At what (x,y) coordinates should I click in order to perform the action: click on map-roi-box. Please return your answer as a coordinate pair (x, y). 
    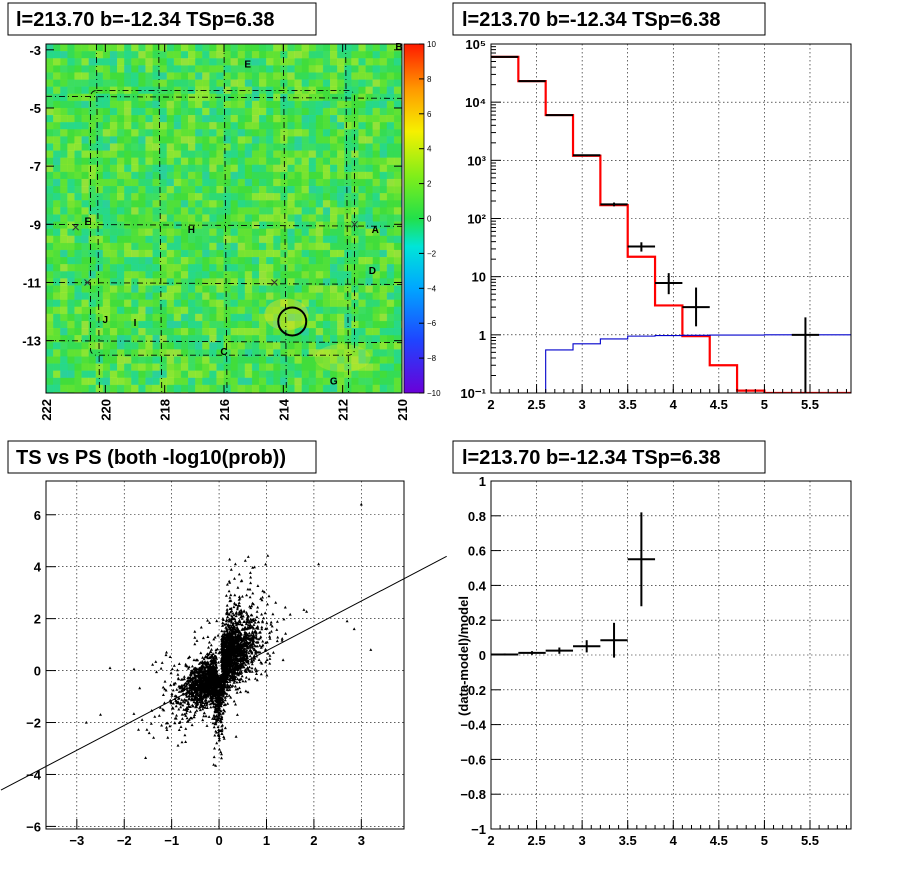
    Looking at the image, I should click on (222, 223).